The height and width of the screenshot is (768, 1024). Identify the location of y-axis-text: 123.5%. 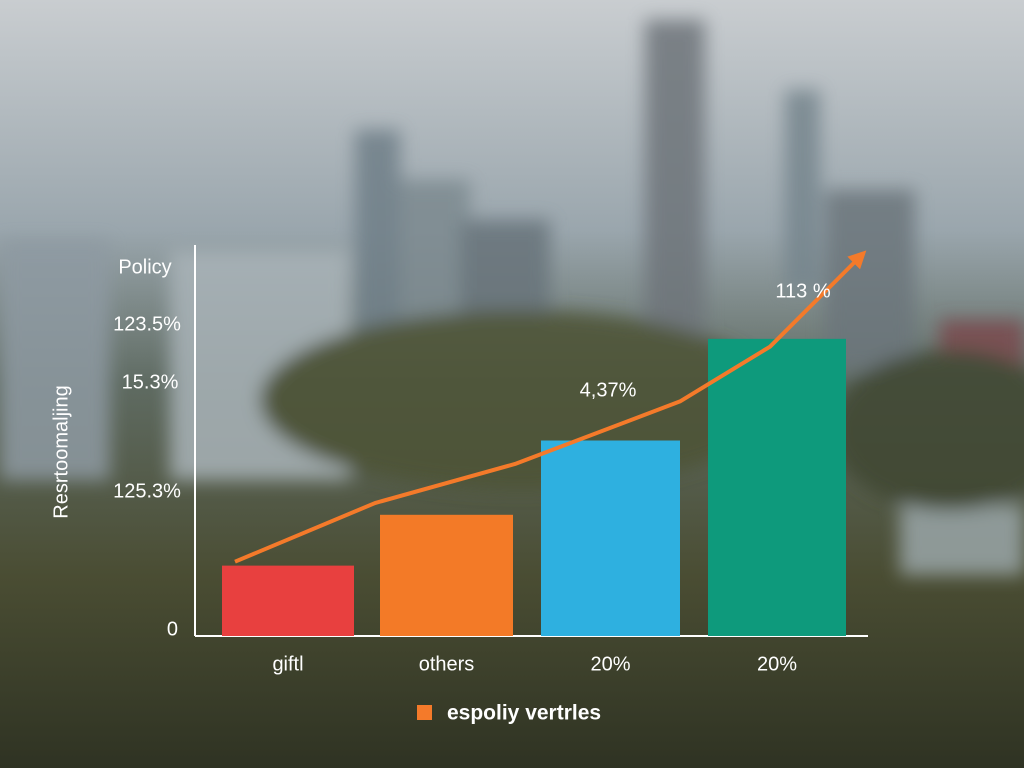
(147, 324).